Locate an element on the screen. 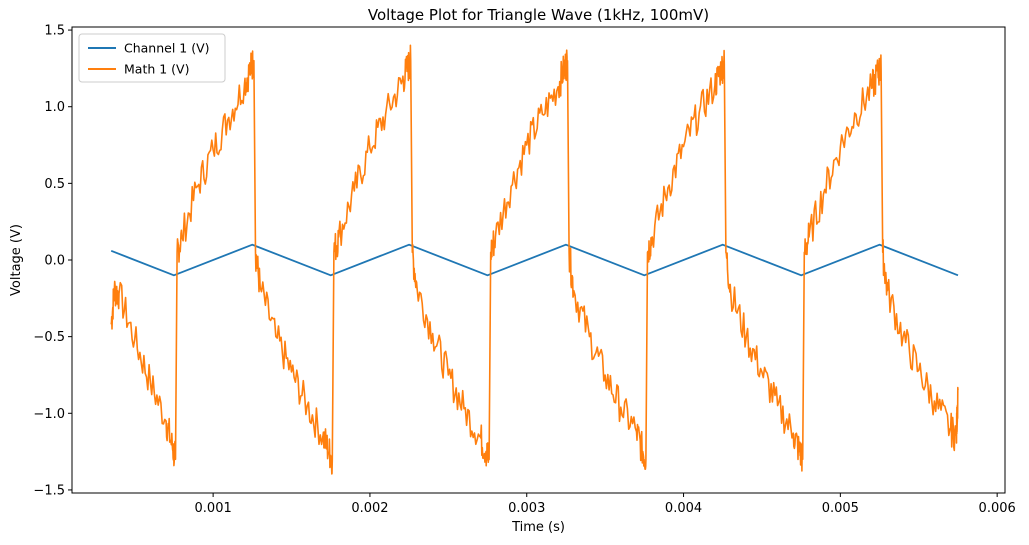 This screenshot has width=1029, height=545. y-tick-label: 0.0 is located at coordinates (54, 261).